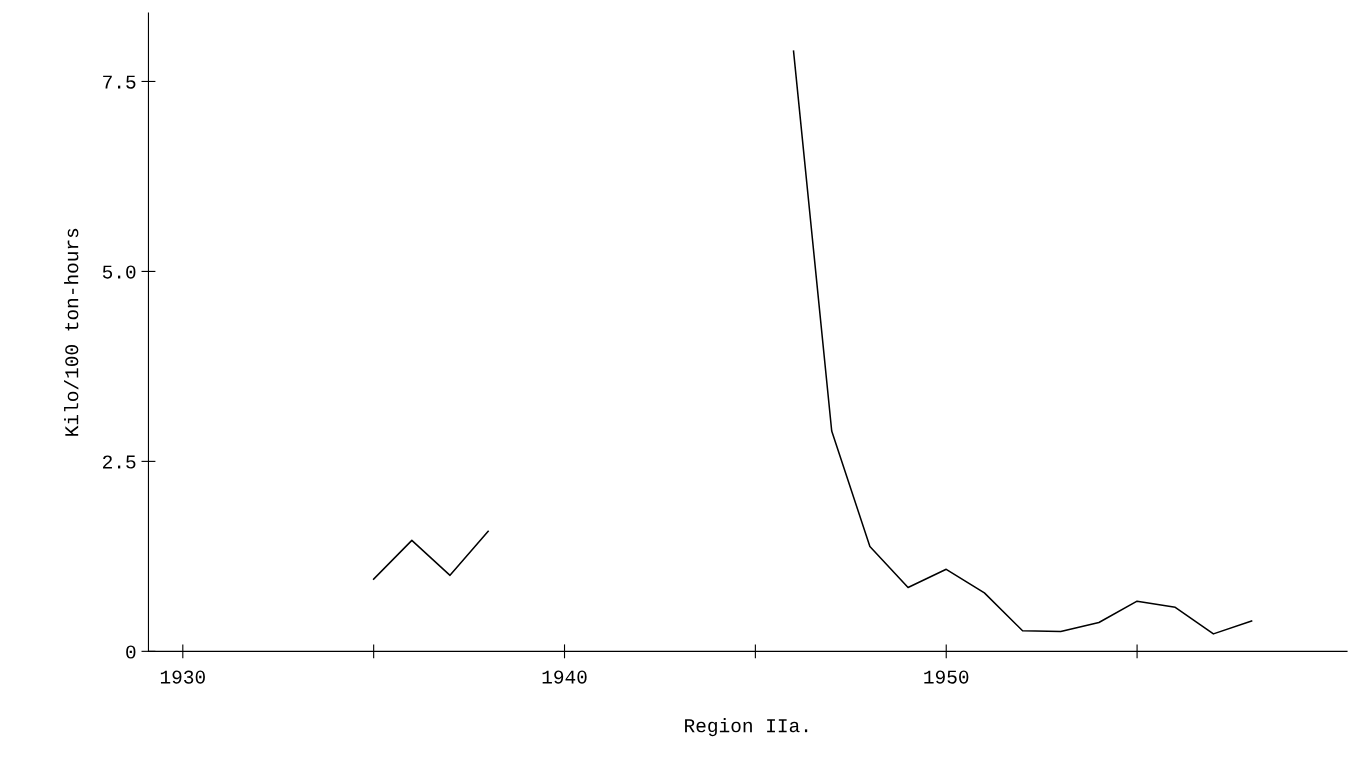  I want to click on y-axis-title: Kilo/100 ton-hours, so click(71, 332).